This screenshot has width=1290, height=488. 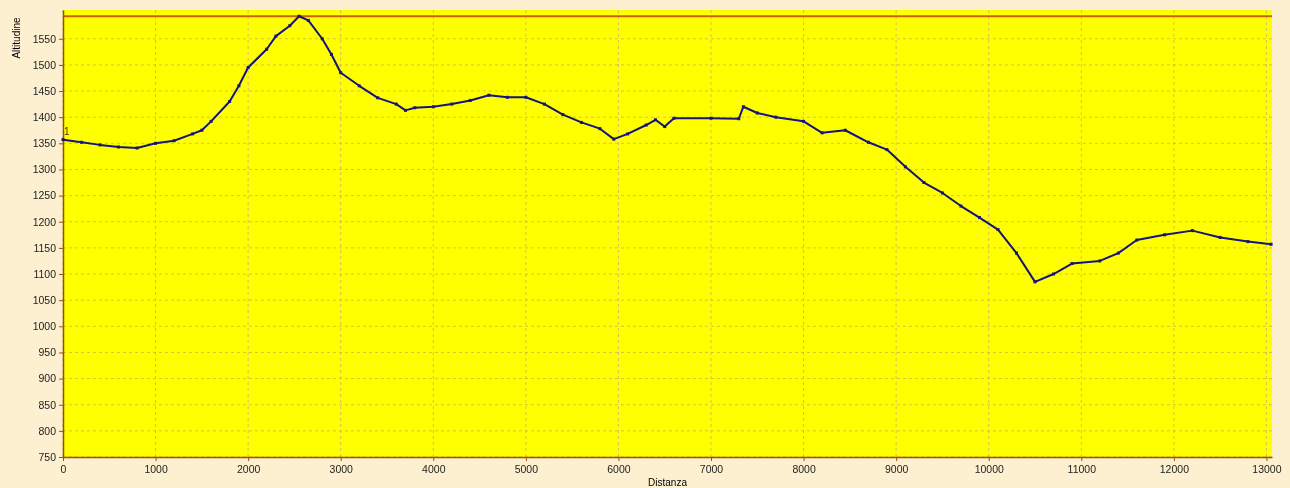 I want to click on y-tick-label: 1500, so click(x=44, y=64).